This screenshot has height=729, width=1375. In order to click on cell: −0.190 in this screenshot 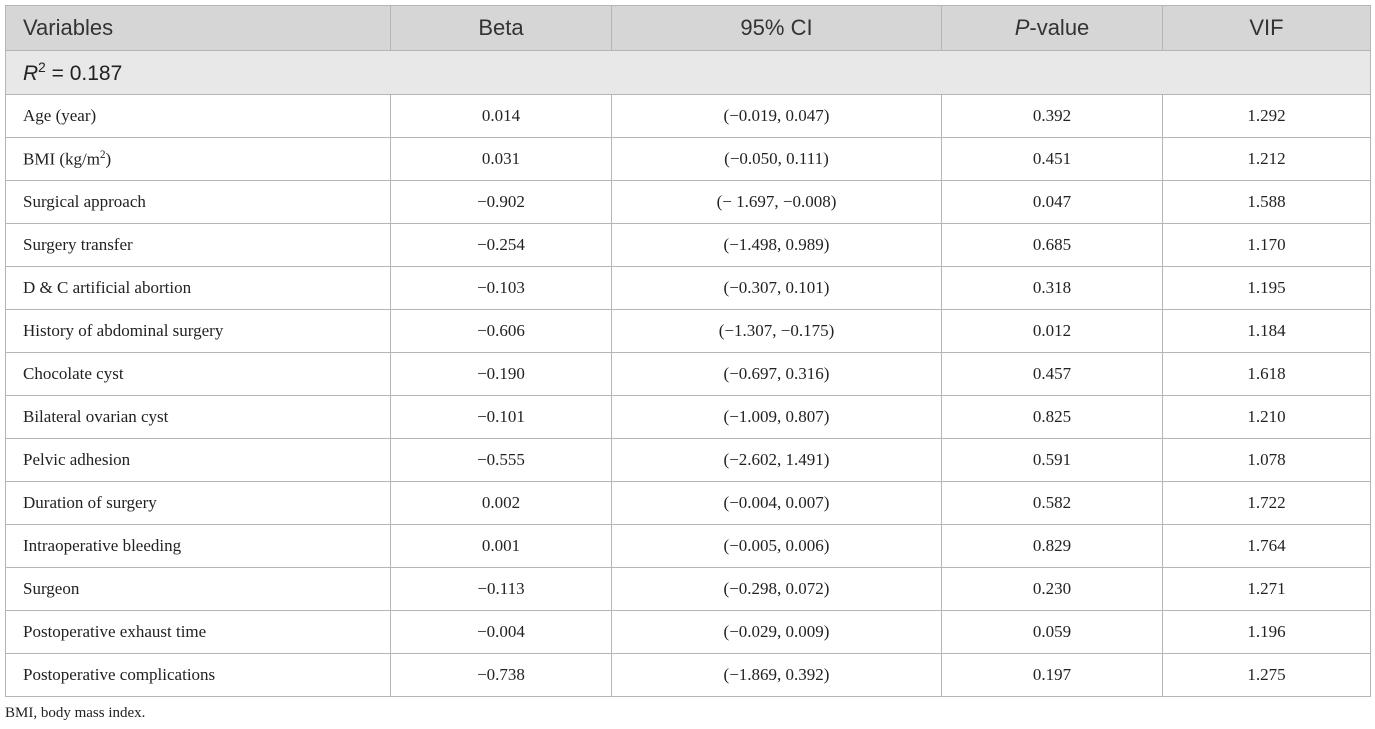, I will do `click(501, 374)`.